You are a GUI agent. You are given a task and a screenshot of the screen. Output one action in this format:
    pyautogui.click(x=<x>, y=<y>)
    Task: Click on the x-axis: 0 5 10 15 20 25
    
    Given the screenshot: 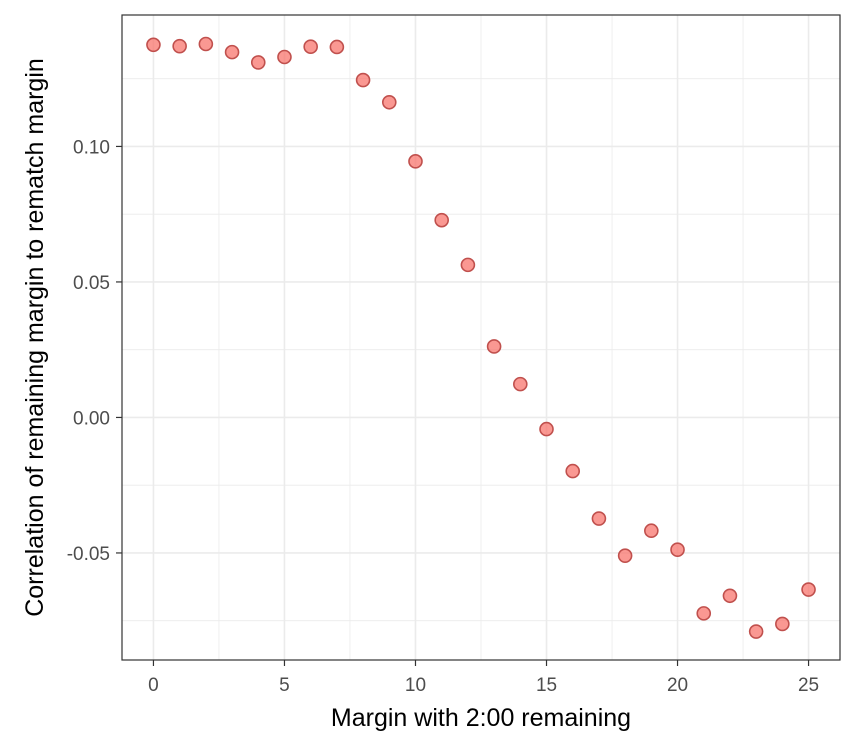 What is the action you would take?
    pyautogui.click(x=483, y=678)
    